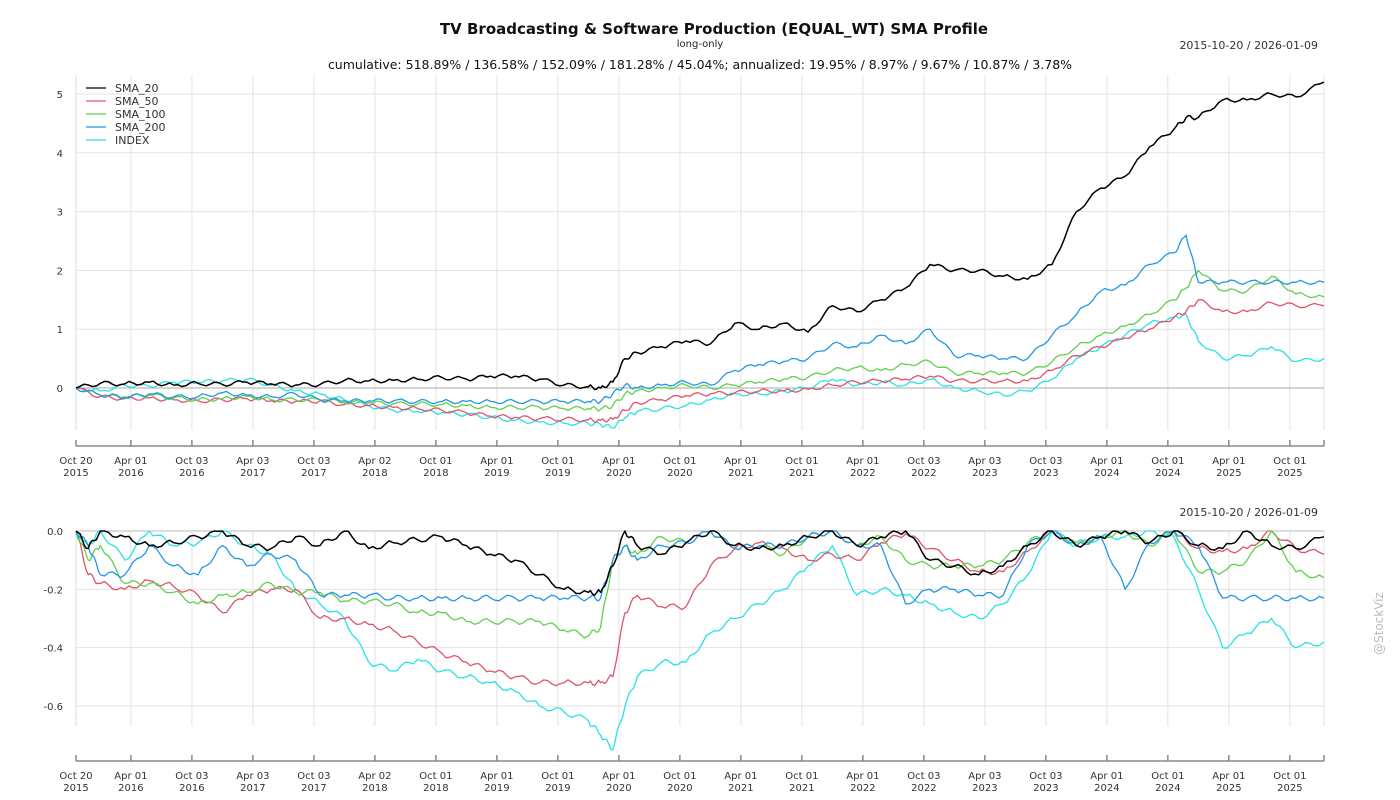 This screenshot has height=800, width=1400. What do you see at coordinates (132, 140) in the screenshot?
I see `legend-label: INDEX` at bounding box center [132, 140].